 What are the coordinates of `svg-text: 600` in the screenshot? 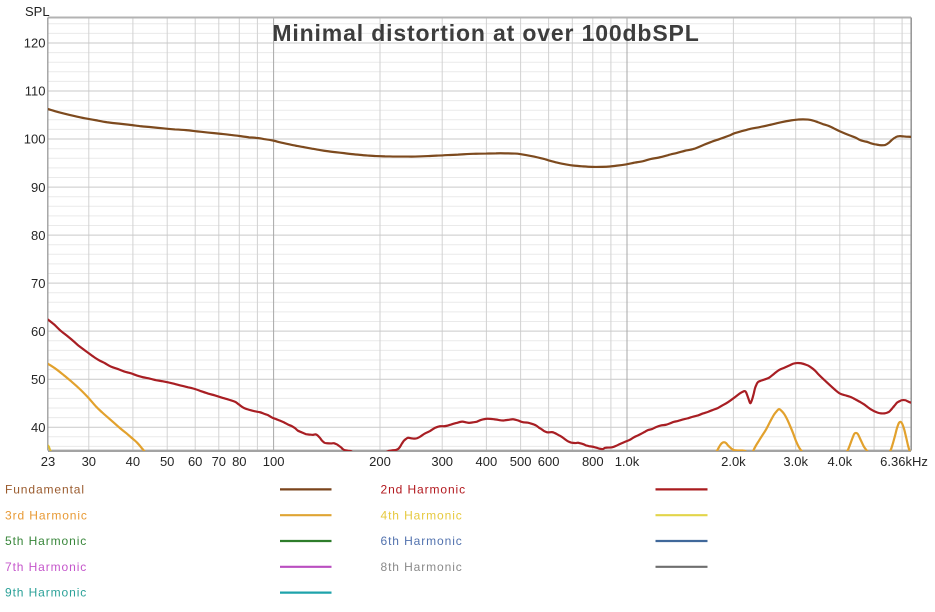 It's located at (549, 461).